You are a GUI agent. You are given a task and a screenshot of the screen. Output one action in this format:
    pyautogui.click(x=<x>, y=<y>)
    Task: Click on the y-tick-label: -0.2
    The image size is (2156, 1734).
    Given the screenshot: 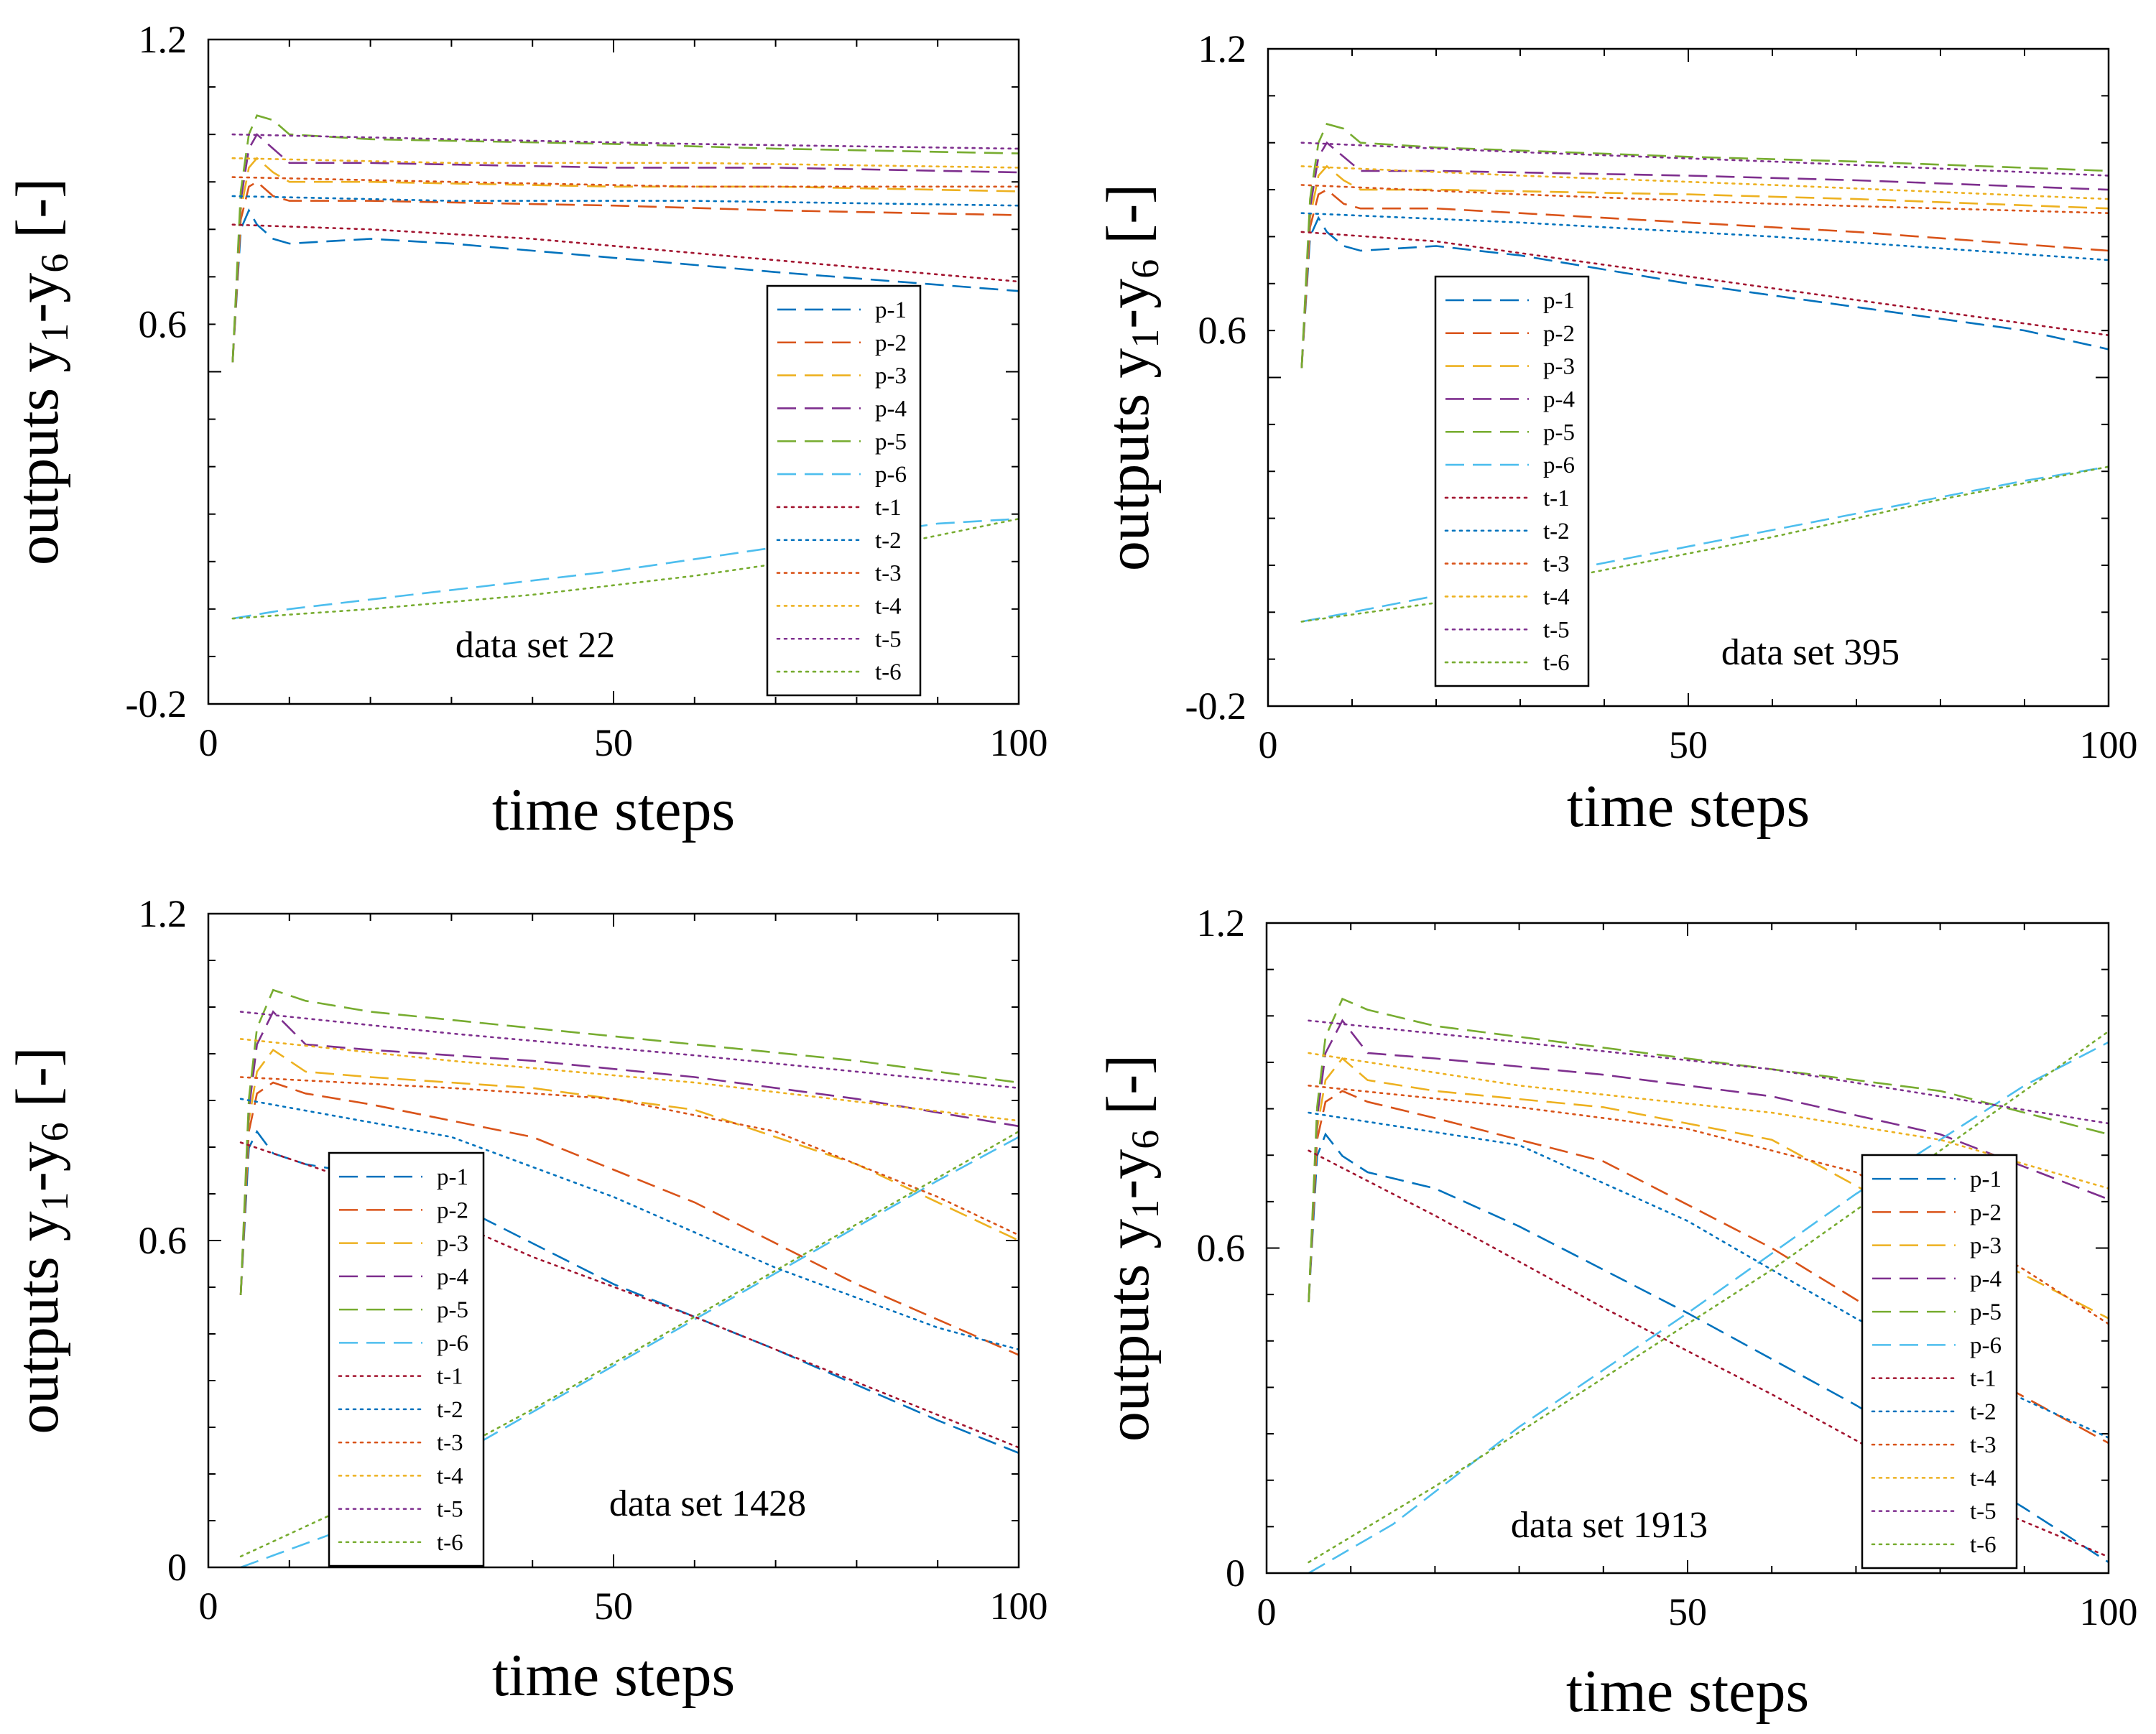 What is the action you would take?
    pyautogui.click(x=157, y=703)
    